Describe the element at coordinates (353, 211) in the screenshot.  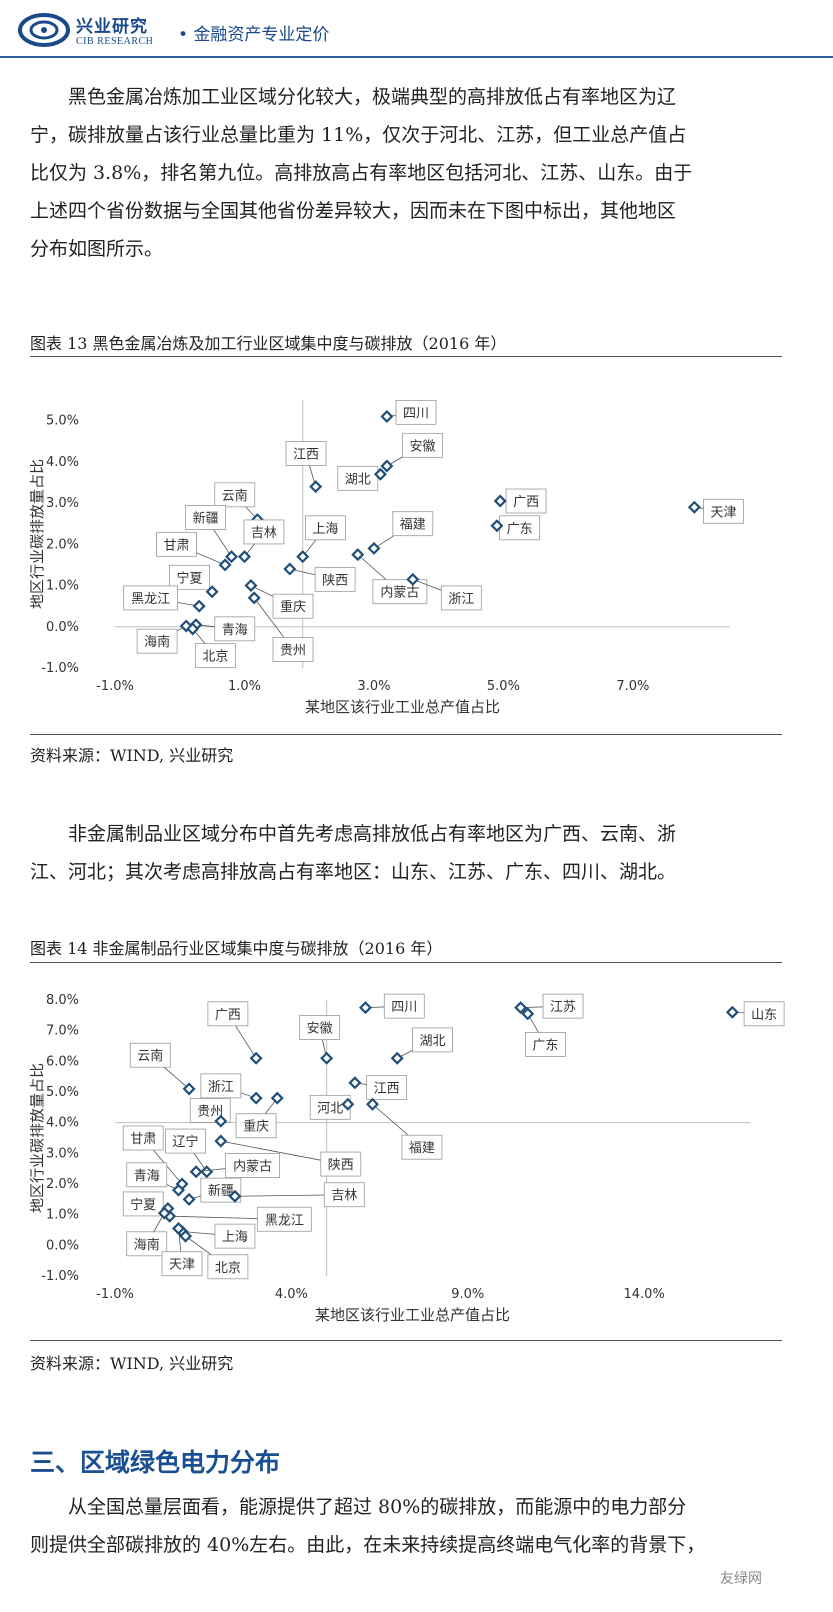
I see `text-line: 上述四个省份数据与全国其他省份差异较大，因而未在下图中标出，其他地区` at that location.